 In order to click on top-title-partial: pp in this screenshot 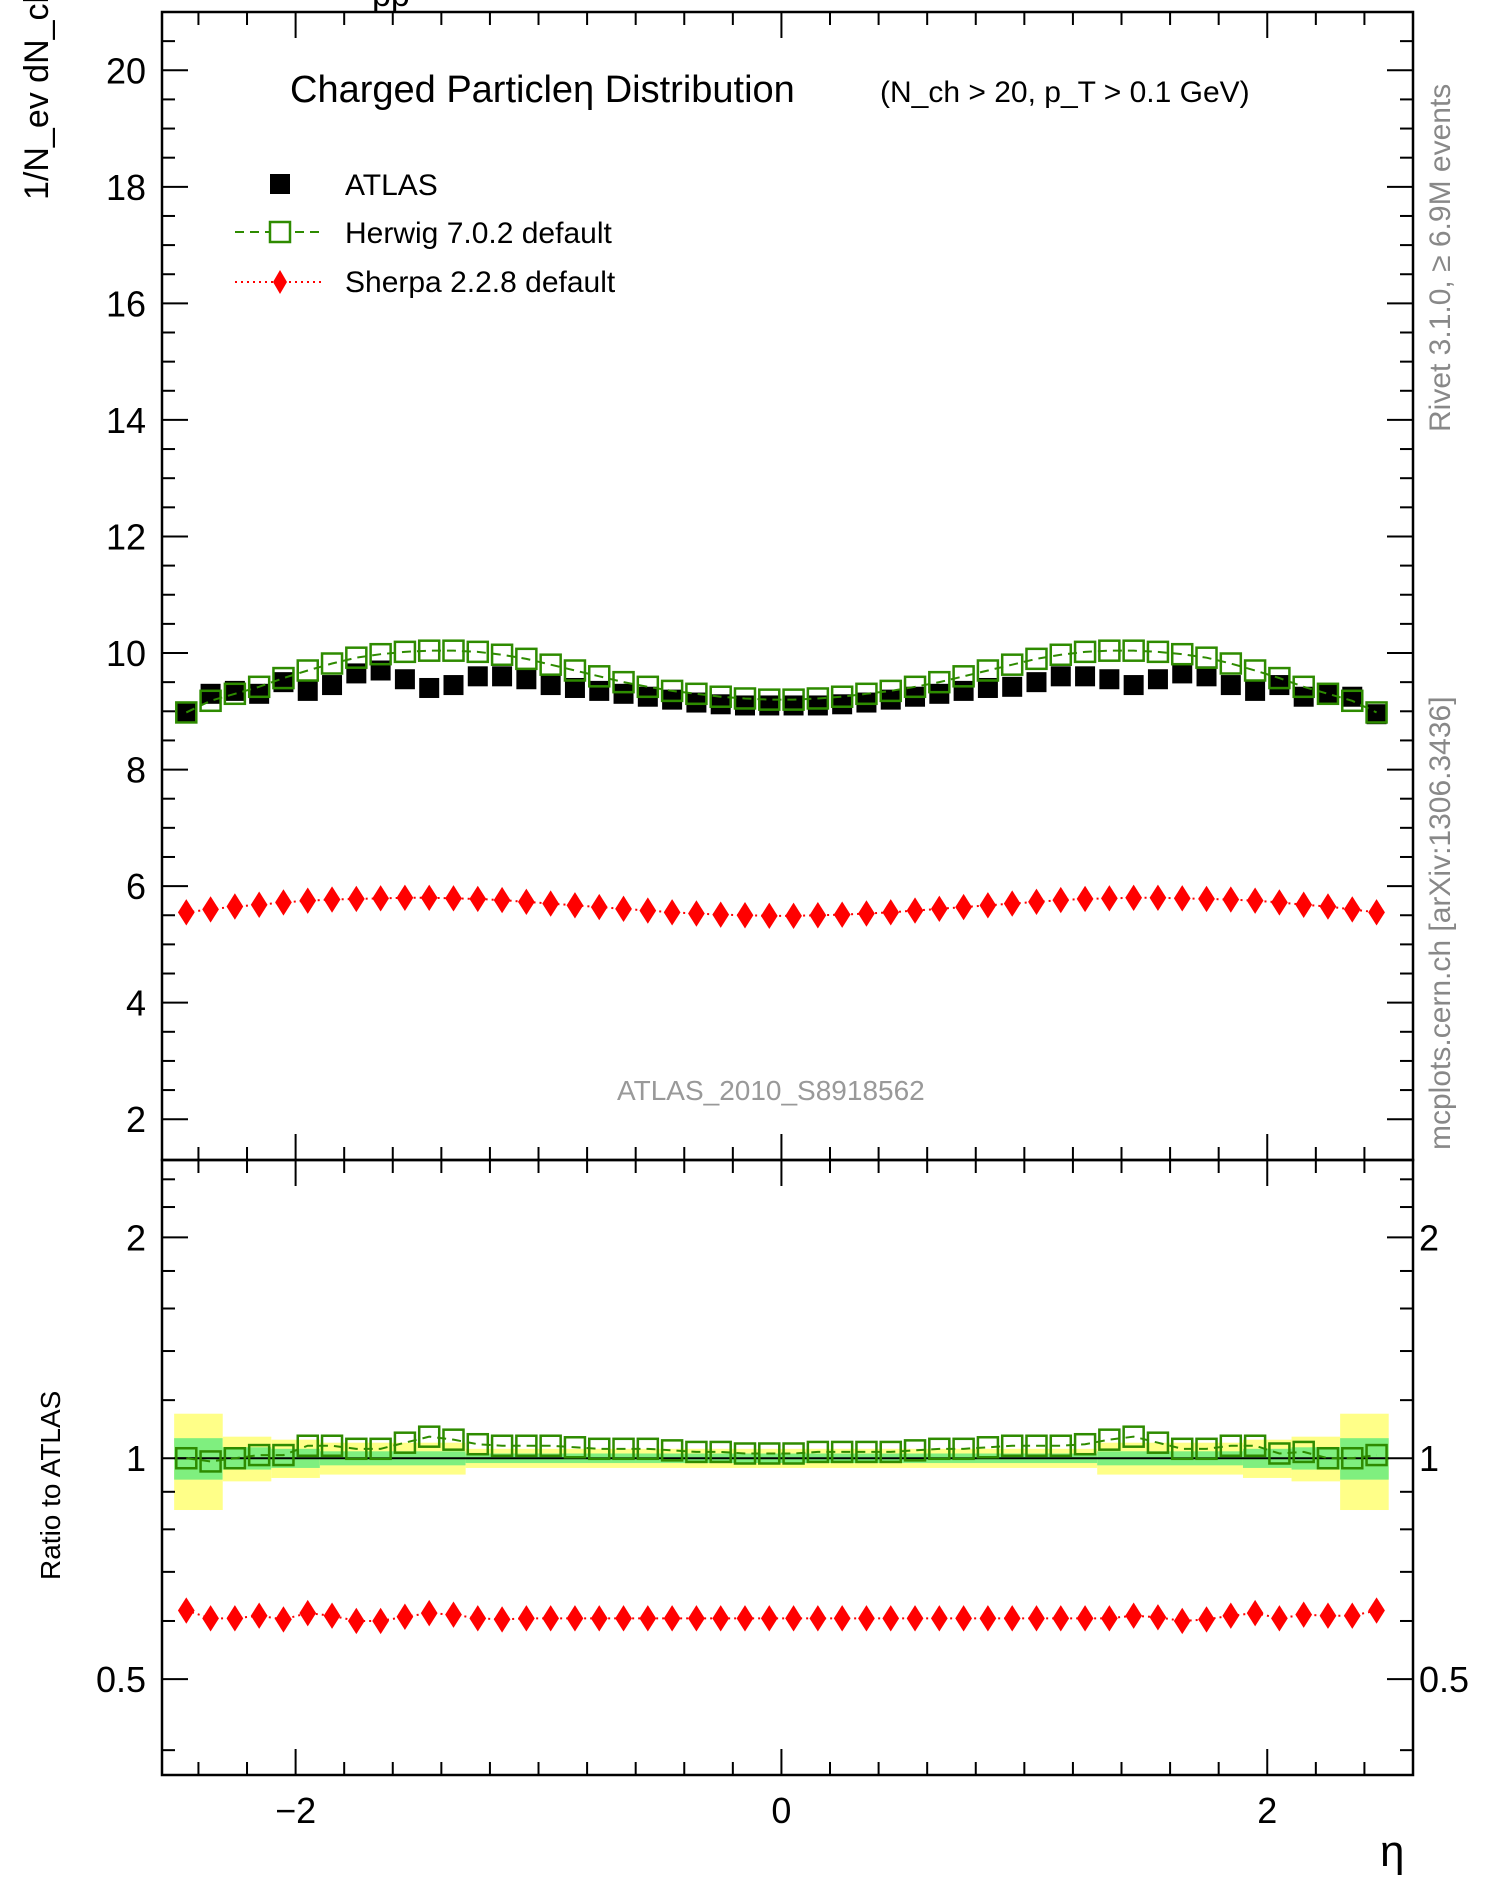, I will do `click(391, 7)`.